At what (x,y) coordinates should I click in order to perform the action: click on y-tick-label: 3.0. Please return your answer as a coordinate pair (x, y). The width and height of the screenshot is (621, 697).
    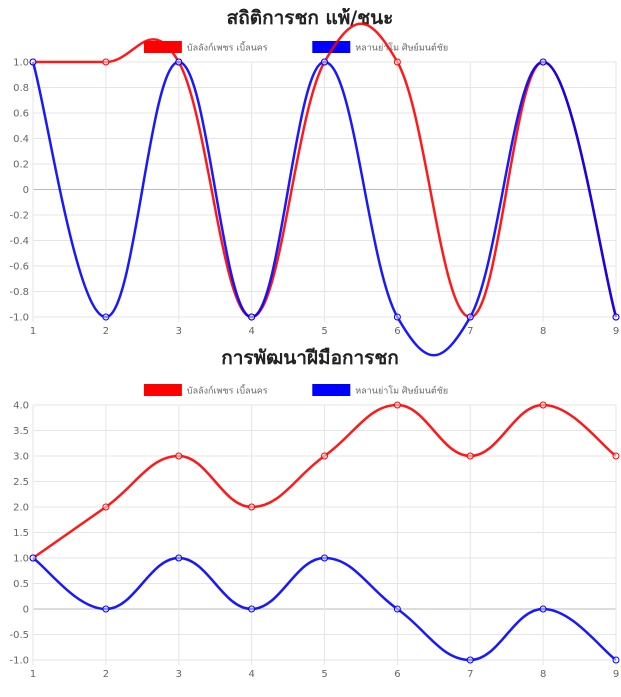
    Looking at the image, I should click on (21, 457).